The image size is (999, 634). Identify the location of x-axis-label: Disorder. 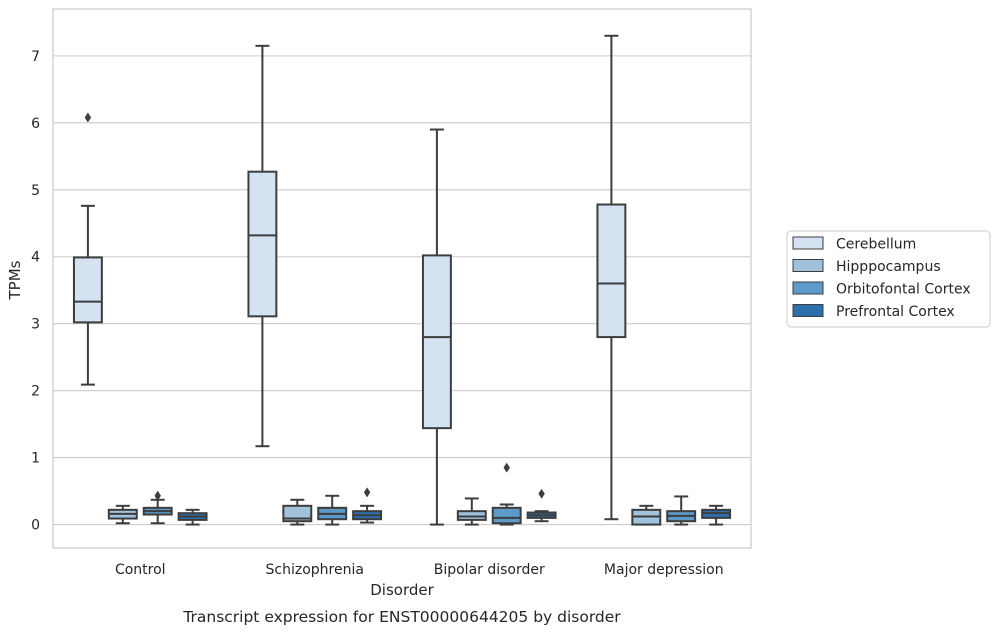
(402, 590).